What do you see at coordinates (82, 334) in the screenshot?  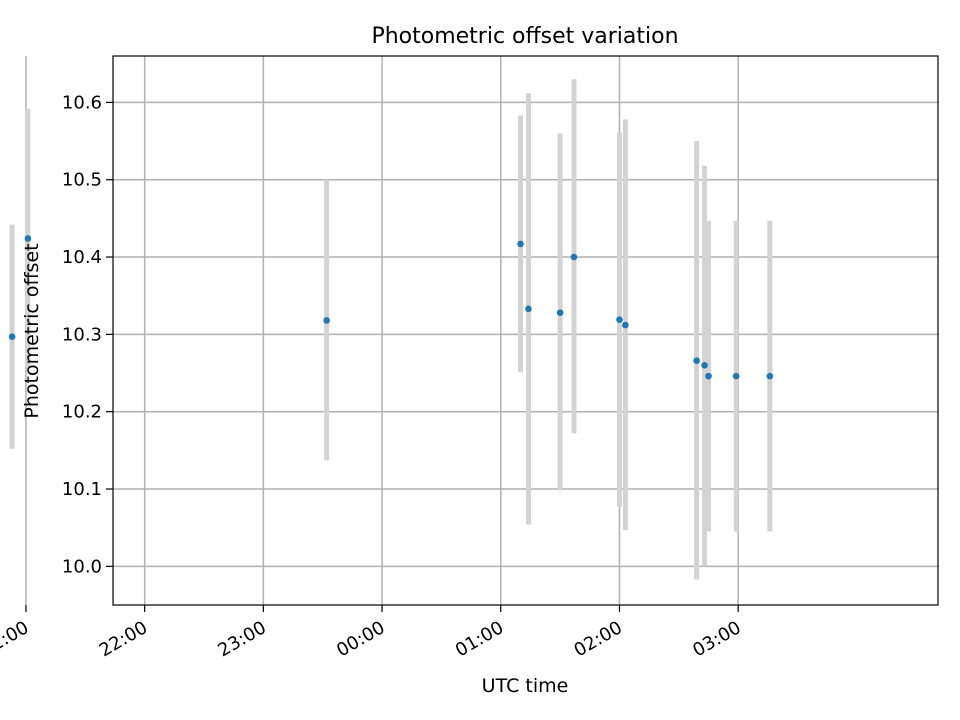 I see `y-tick-label: 10.3` at bounding box center [82, 334].